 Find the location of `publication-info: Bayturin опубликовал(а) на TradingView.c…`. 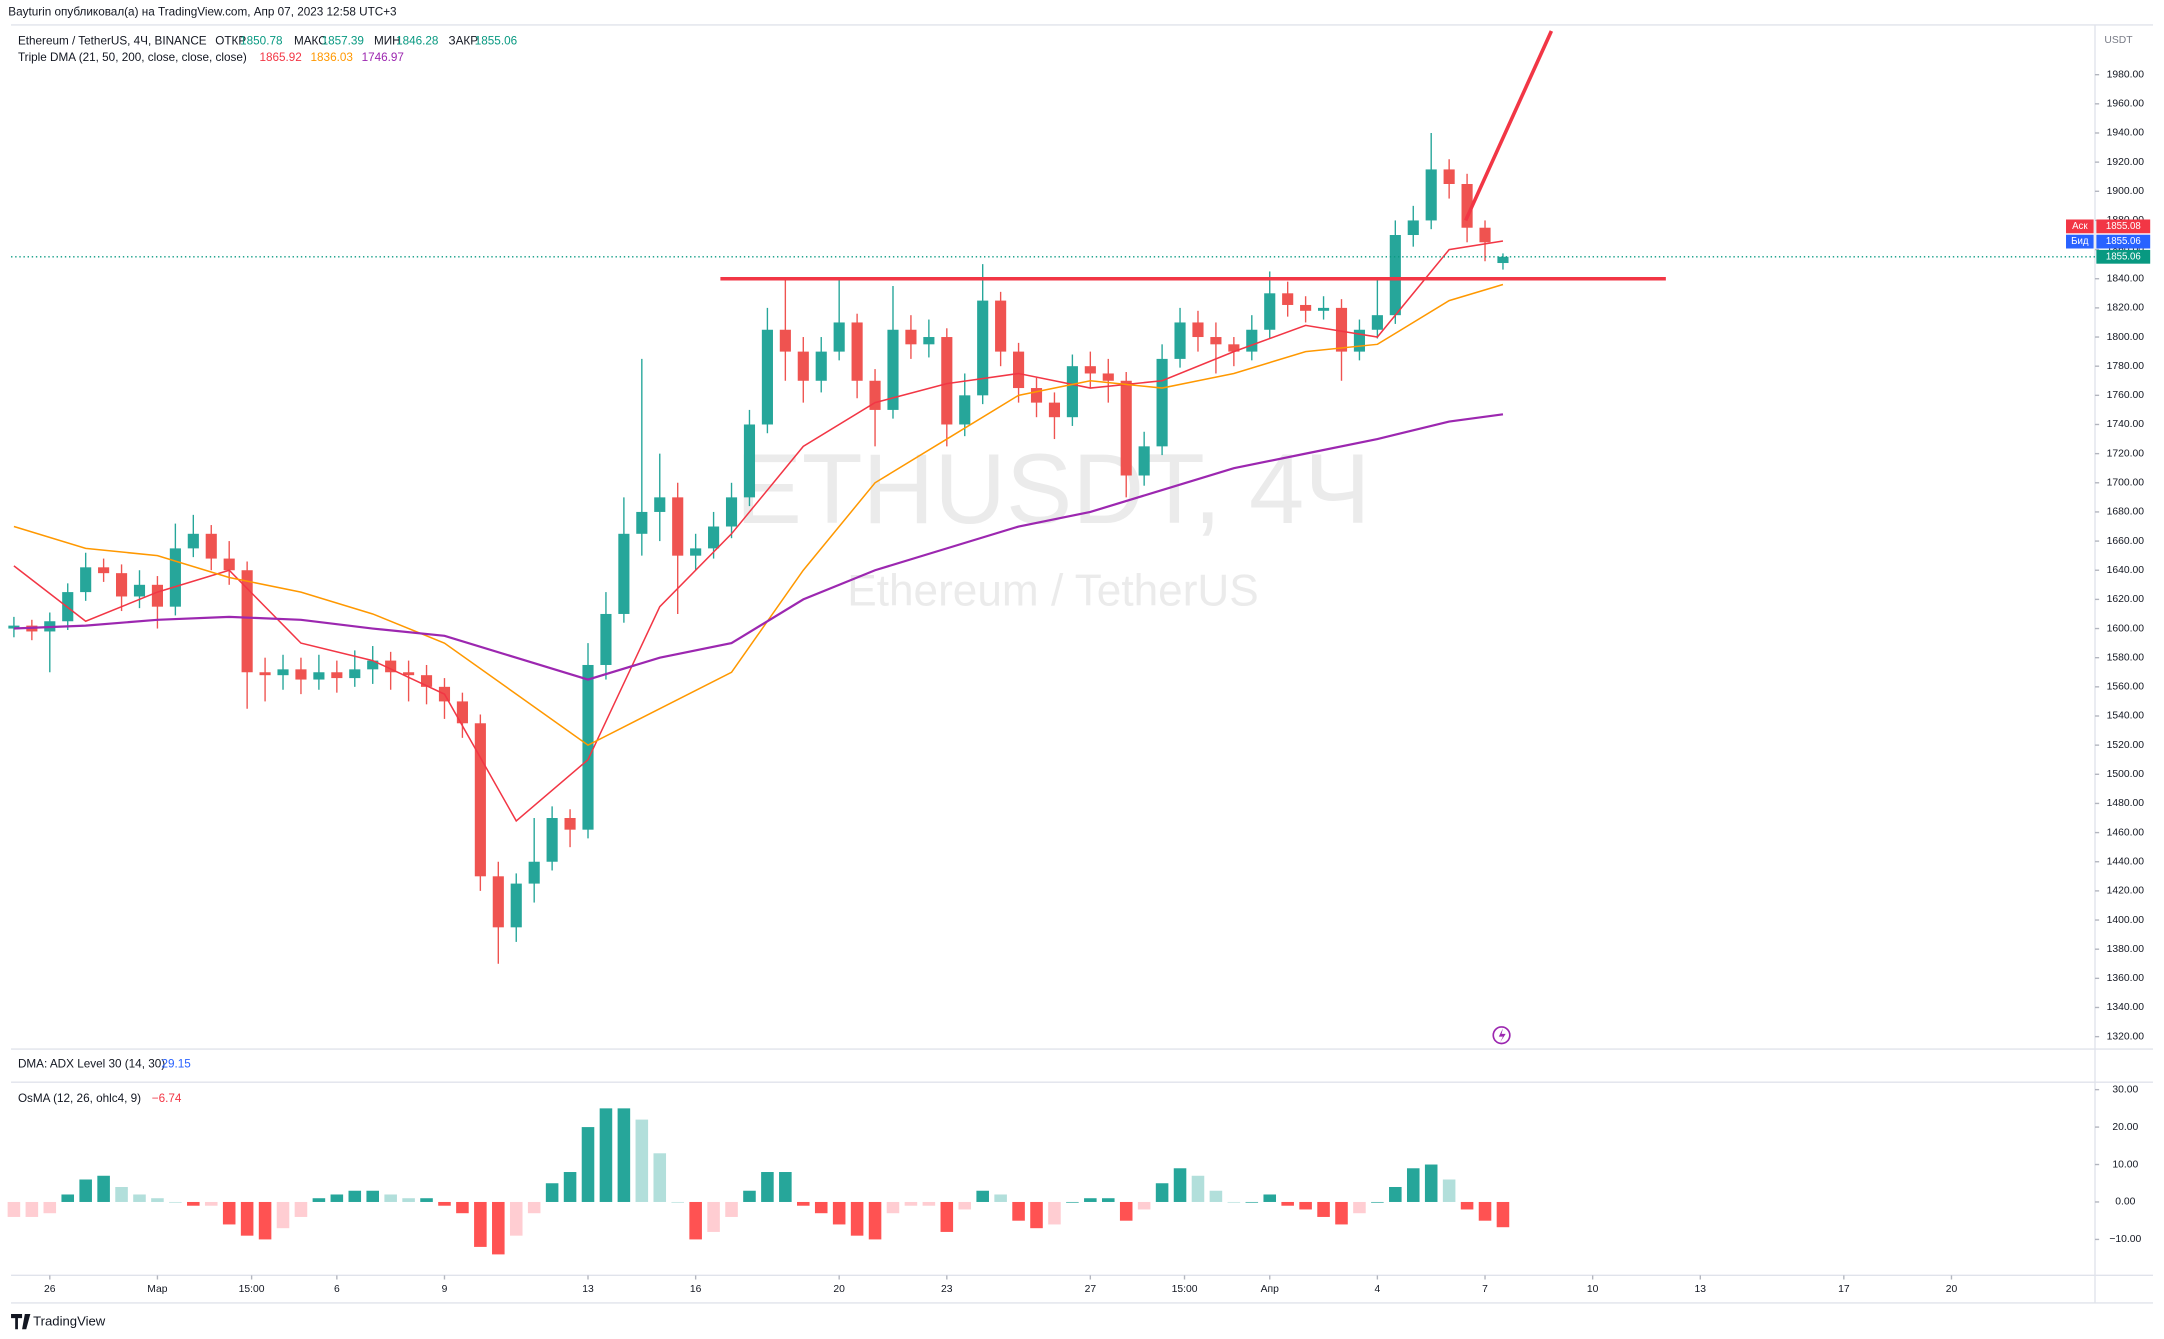

publication-info: Bayturin опубликовал(а) на TradingView.c… is located at coordinates (202, 12).